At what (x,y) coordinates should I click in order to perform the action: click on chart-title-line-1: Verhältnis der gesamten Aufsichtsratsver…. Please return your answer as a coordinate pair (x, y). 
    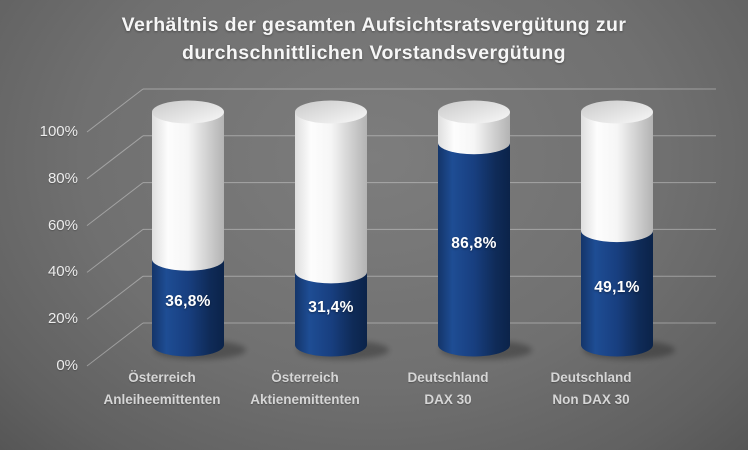
    Looking at the image, I should click on (374, 25).